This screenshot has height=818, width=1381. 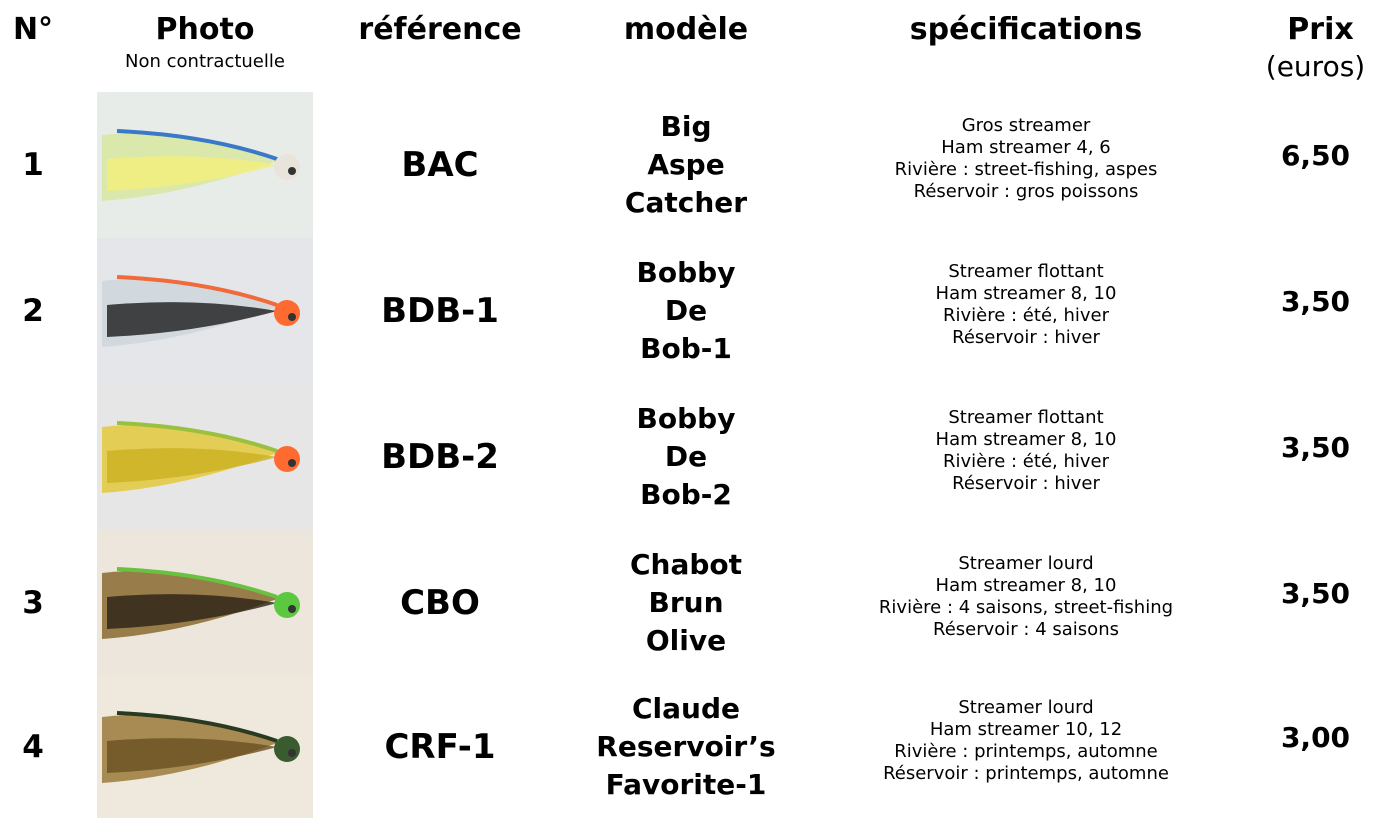 What do you see at coordinates (1026, 629) in the screenshot?
I see `spec-line: Réservoir : 4 saisons` at bounding box center [1026, 629].